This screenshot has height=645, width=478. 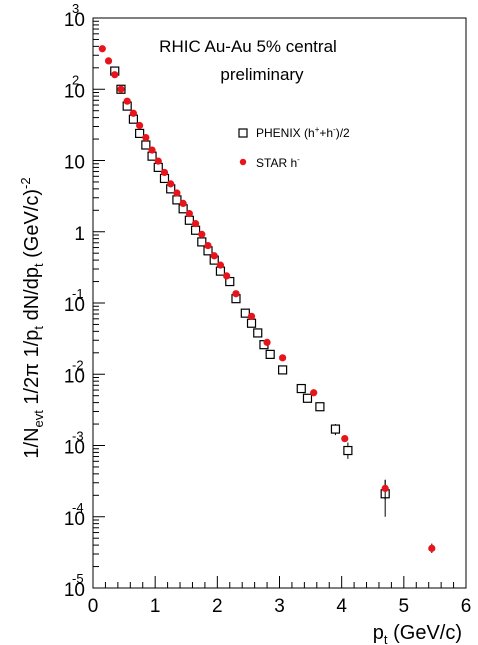 What do you see at coordinates (243, 162) in the screenshot?
I see `legend-star-marker` at bounding box center [243, 162].